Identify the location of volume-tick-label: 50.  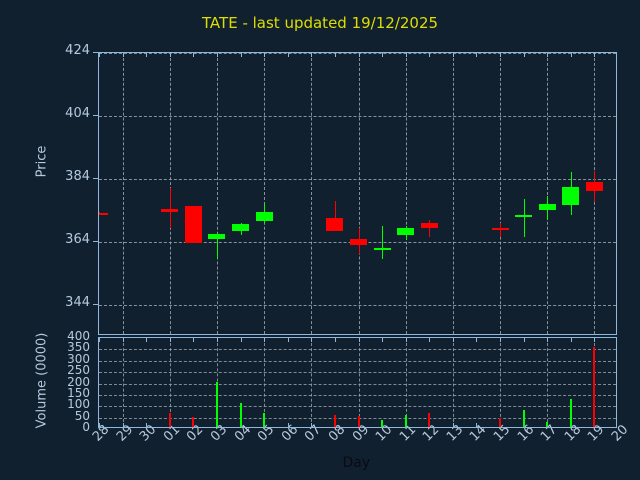
(82, 415).